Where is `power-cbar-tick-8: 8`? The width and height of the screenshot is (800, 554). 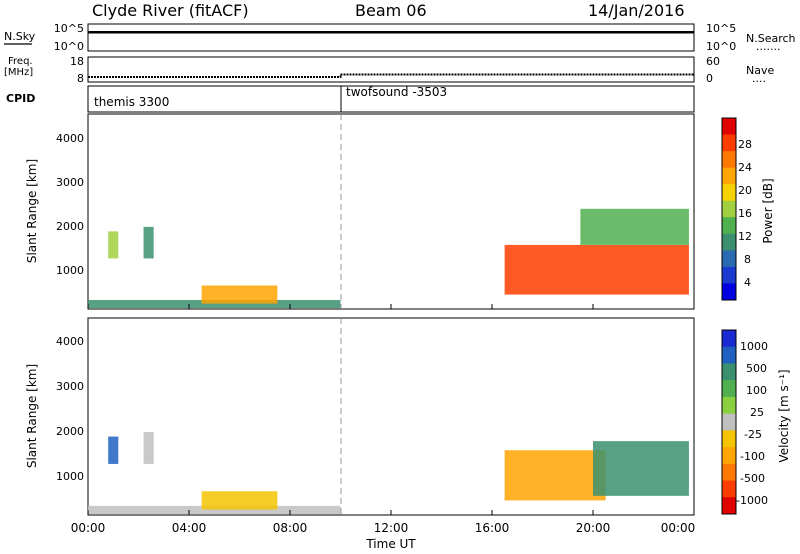
power-cbar-tick-8: 8 is located at coordinates (747, 259).